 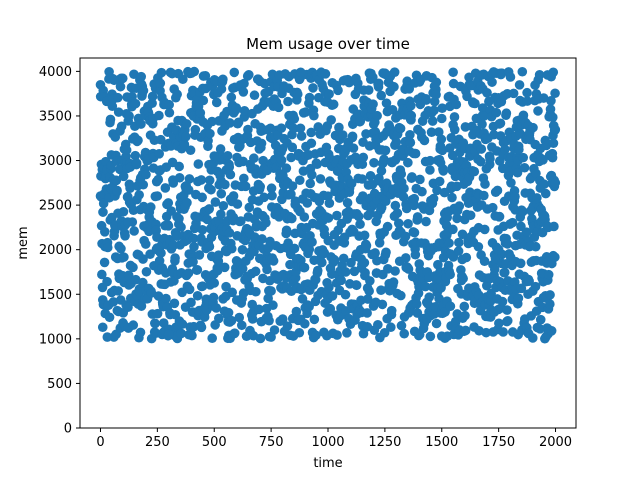 I want to click on x-tick-label: 1750, so click(x=498, y=442).